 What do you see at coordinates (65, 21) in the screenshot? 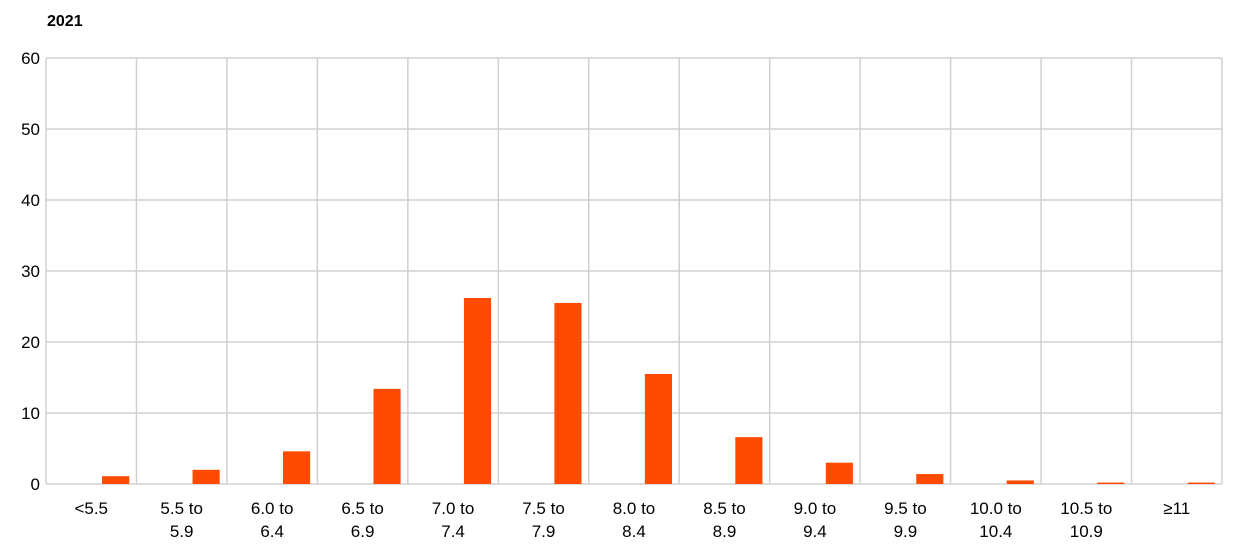
I see `chart-title: 2021` at bounding box center [65, 21].